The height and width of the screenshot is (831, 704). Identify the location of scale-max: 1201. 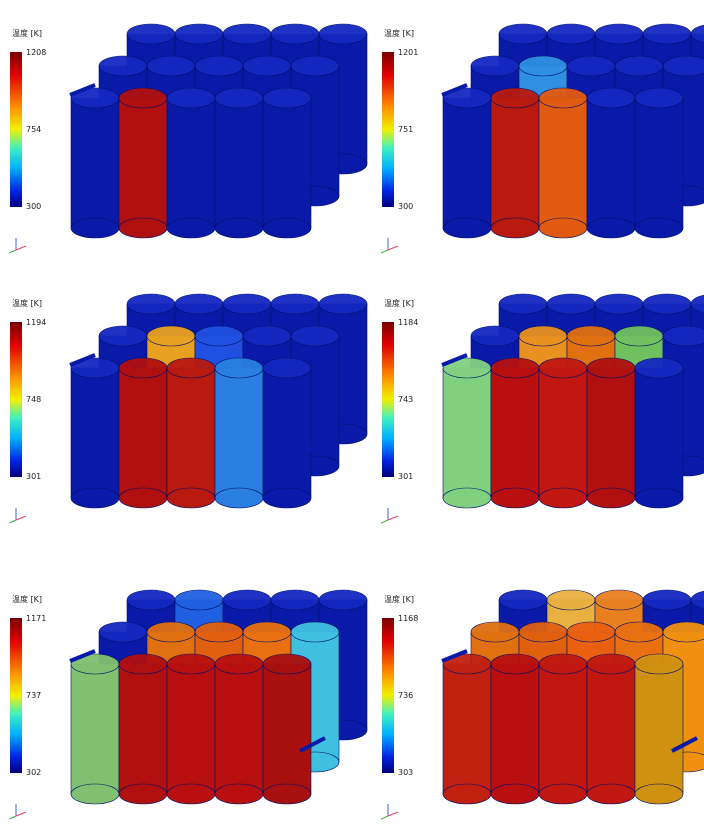
(408, 52).